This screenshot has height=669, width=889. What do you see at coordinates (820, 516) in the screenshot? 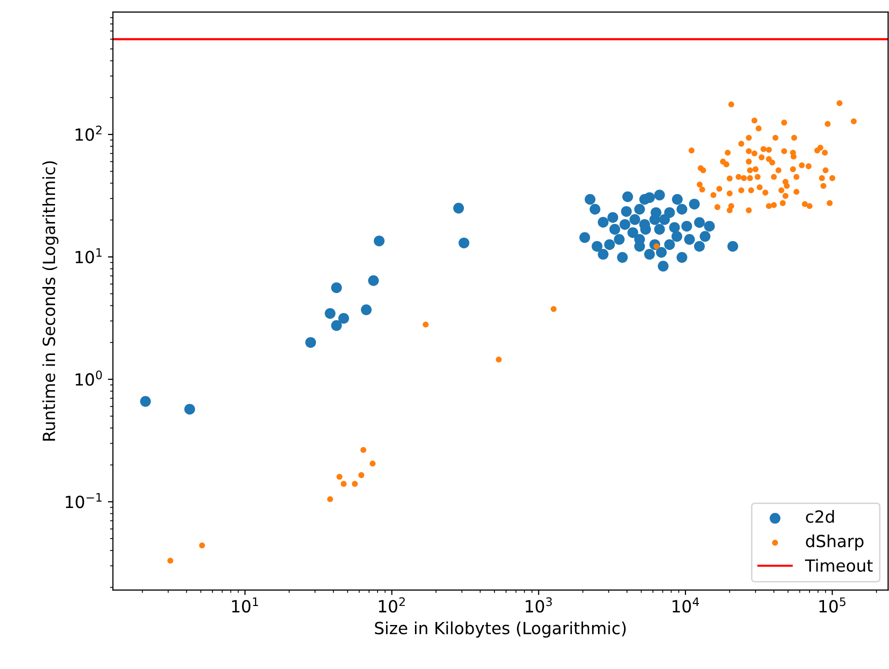
I see `legend-label: c2d` at bounding box center [820, 516].